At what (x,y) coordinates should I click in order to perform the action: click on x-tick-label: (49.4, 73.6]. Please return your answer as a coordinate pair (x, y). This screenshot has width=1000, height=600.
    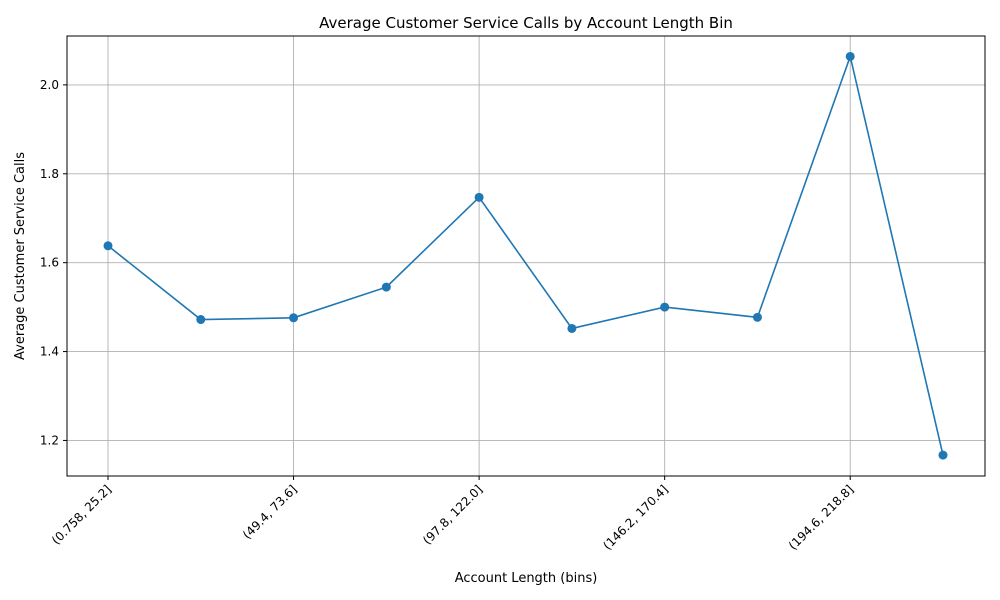
    Looking at the image, I should click on (270, 512).